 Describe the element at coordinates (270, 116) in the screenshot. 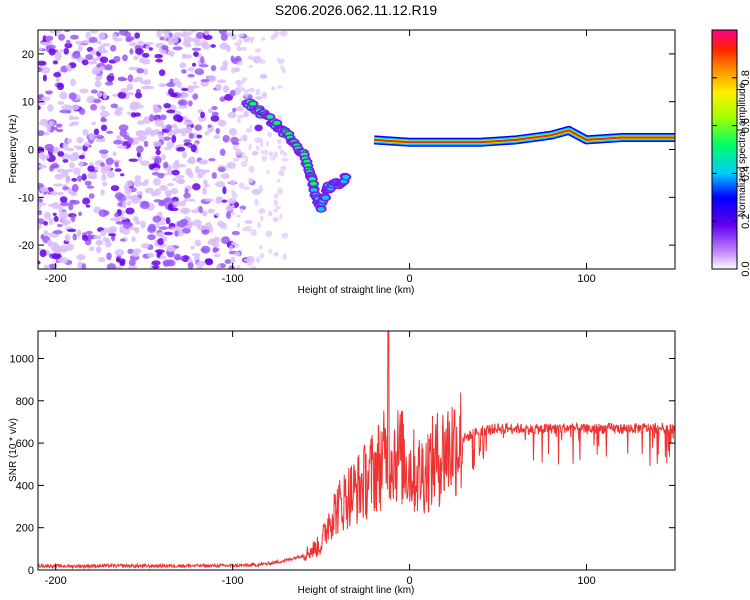

I see `descending-trace-core` at that location.